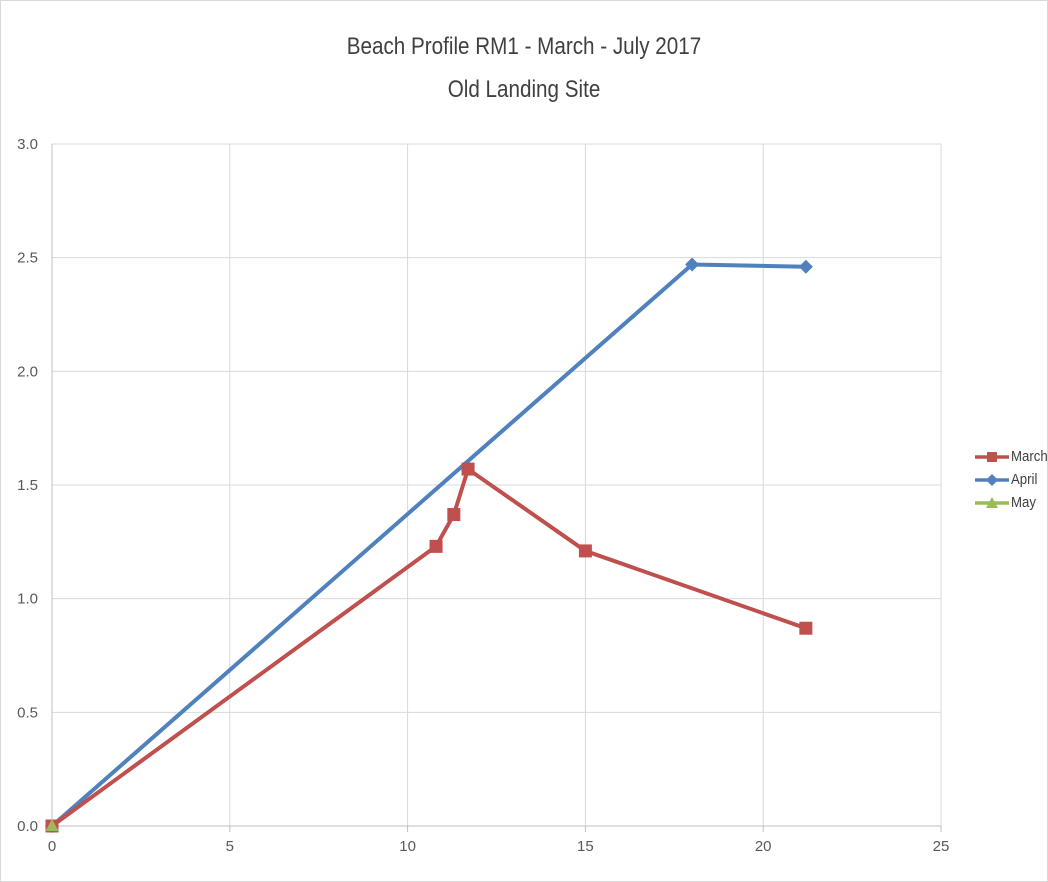 Image resolution: width=1048 pixels, height=882 pixels. Describe the element at coordinates (27, 826) in the screenshot. I see `y-tick-label: 0.0` at that location.